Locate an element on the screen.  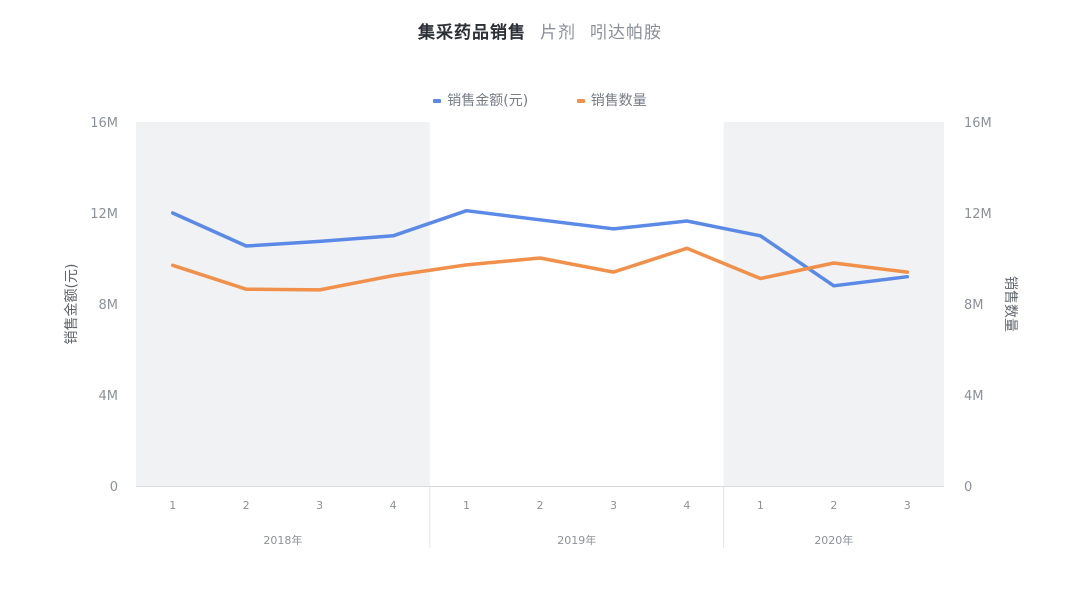
y-left-tick-label: 4M is located at coordinates (109, 396).